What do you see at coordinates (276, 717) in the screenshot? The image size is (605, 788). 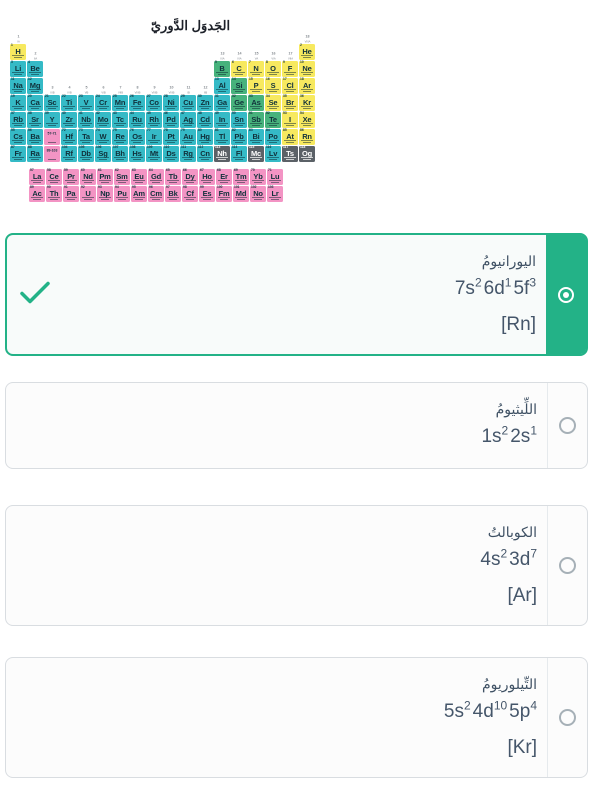 I see `answer-option-body: التِّيلوريومُ 5s2 4d10 5p4 [Kr]` at bounding box center [276, 717].